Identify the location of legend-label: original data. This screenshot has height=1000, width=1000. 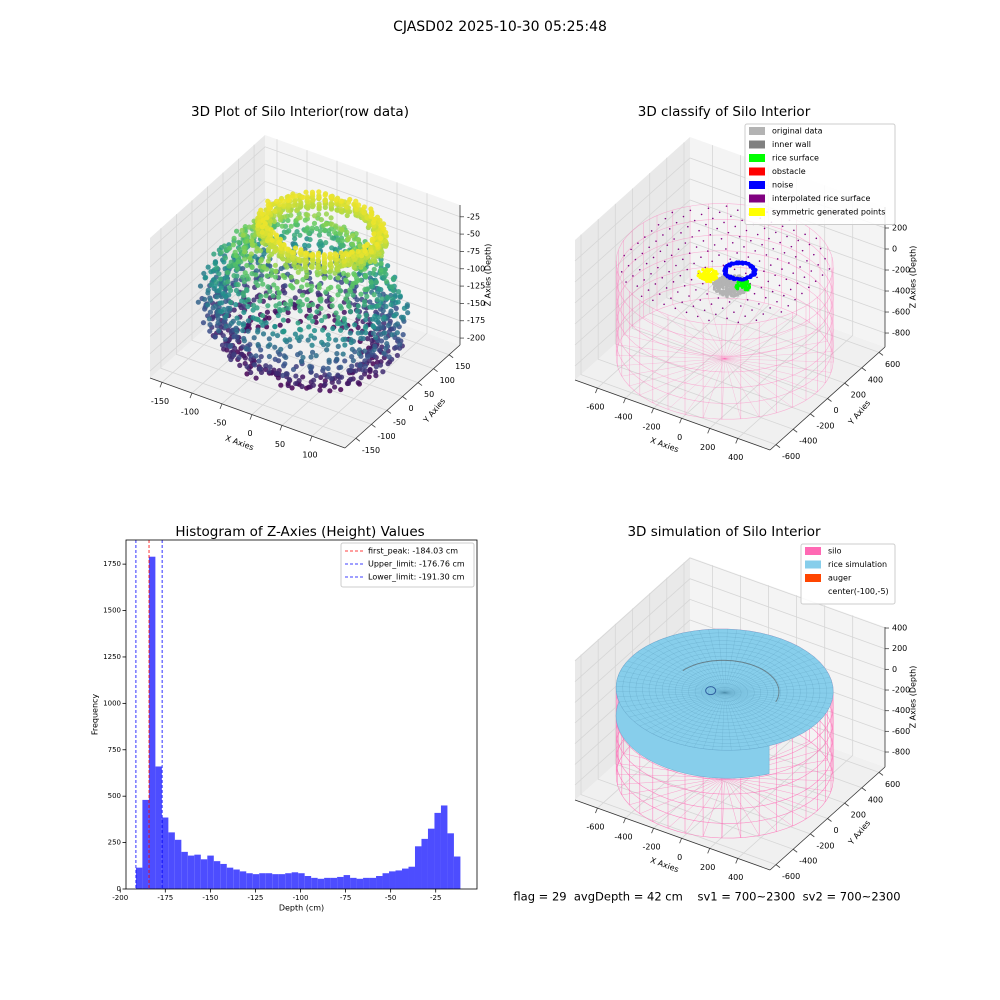
(797, 131).